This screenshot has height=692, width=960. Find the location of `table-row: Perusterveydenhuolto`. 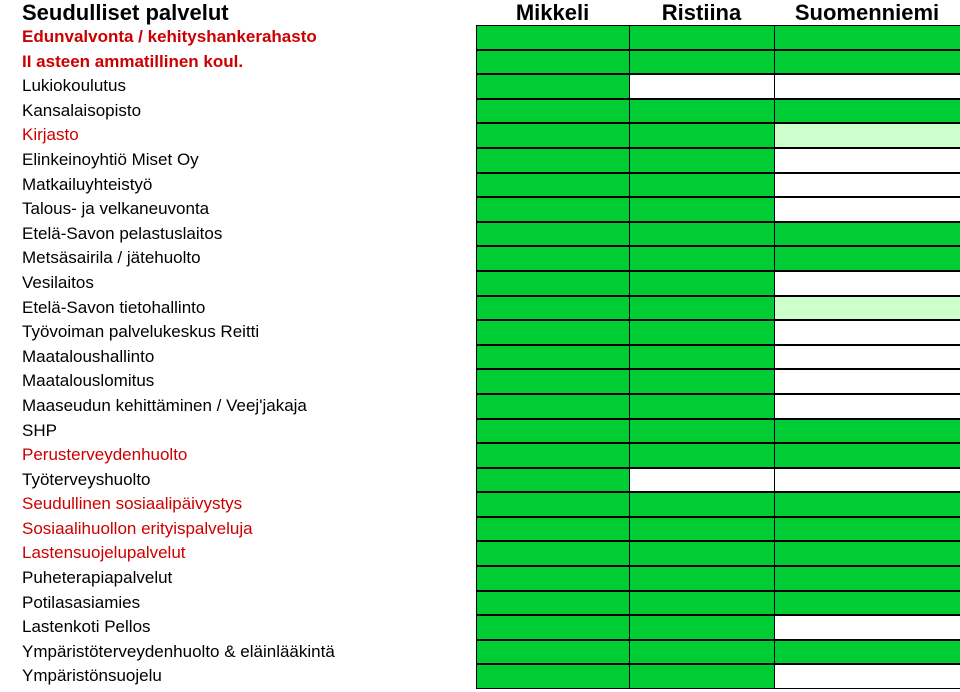

table-row: Perusterveydenhuolto is located at coordinates (480, 455).